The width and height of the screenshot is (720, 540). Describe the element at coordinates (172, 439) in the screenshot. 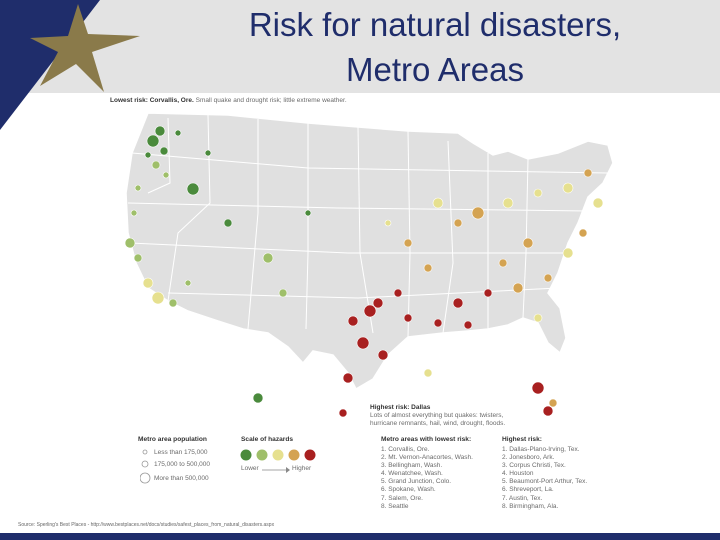

I see `population-legend-title: Metro area population` at that location.